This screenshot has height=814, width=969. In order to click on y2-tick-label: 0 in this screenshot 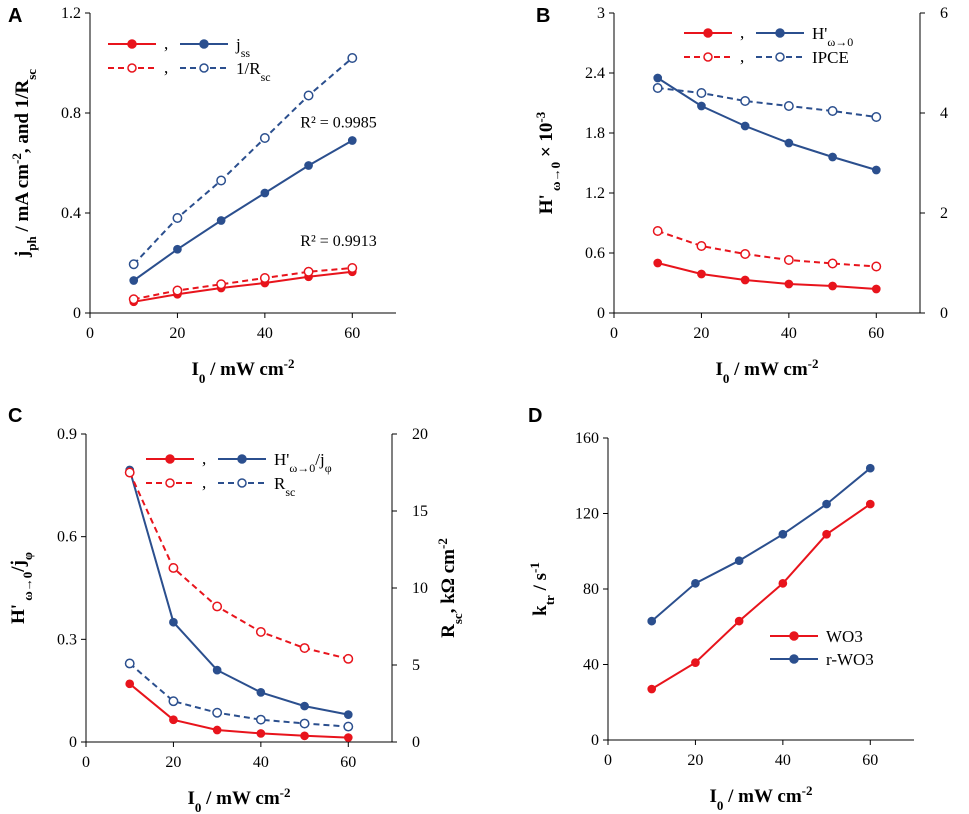, I will do `click(944, 313)`.